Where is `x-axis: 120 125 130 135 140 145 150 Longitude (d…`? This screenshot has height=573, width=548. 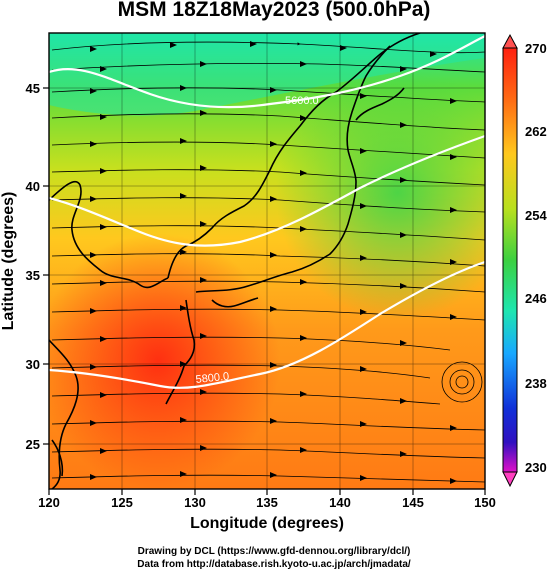 x-axis: 120 125 130 135 140 145 150 Longitude (d… is located at coordinates (267, 510).